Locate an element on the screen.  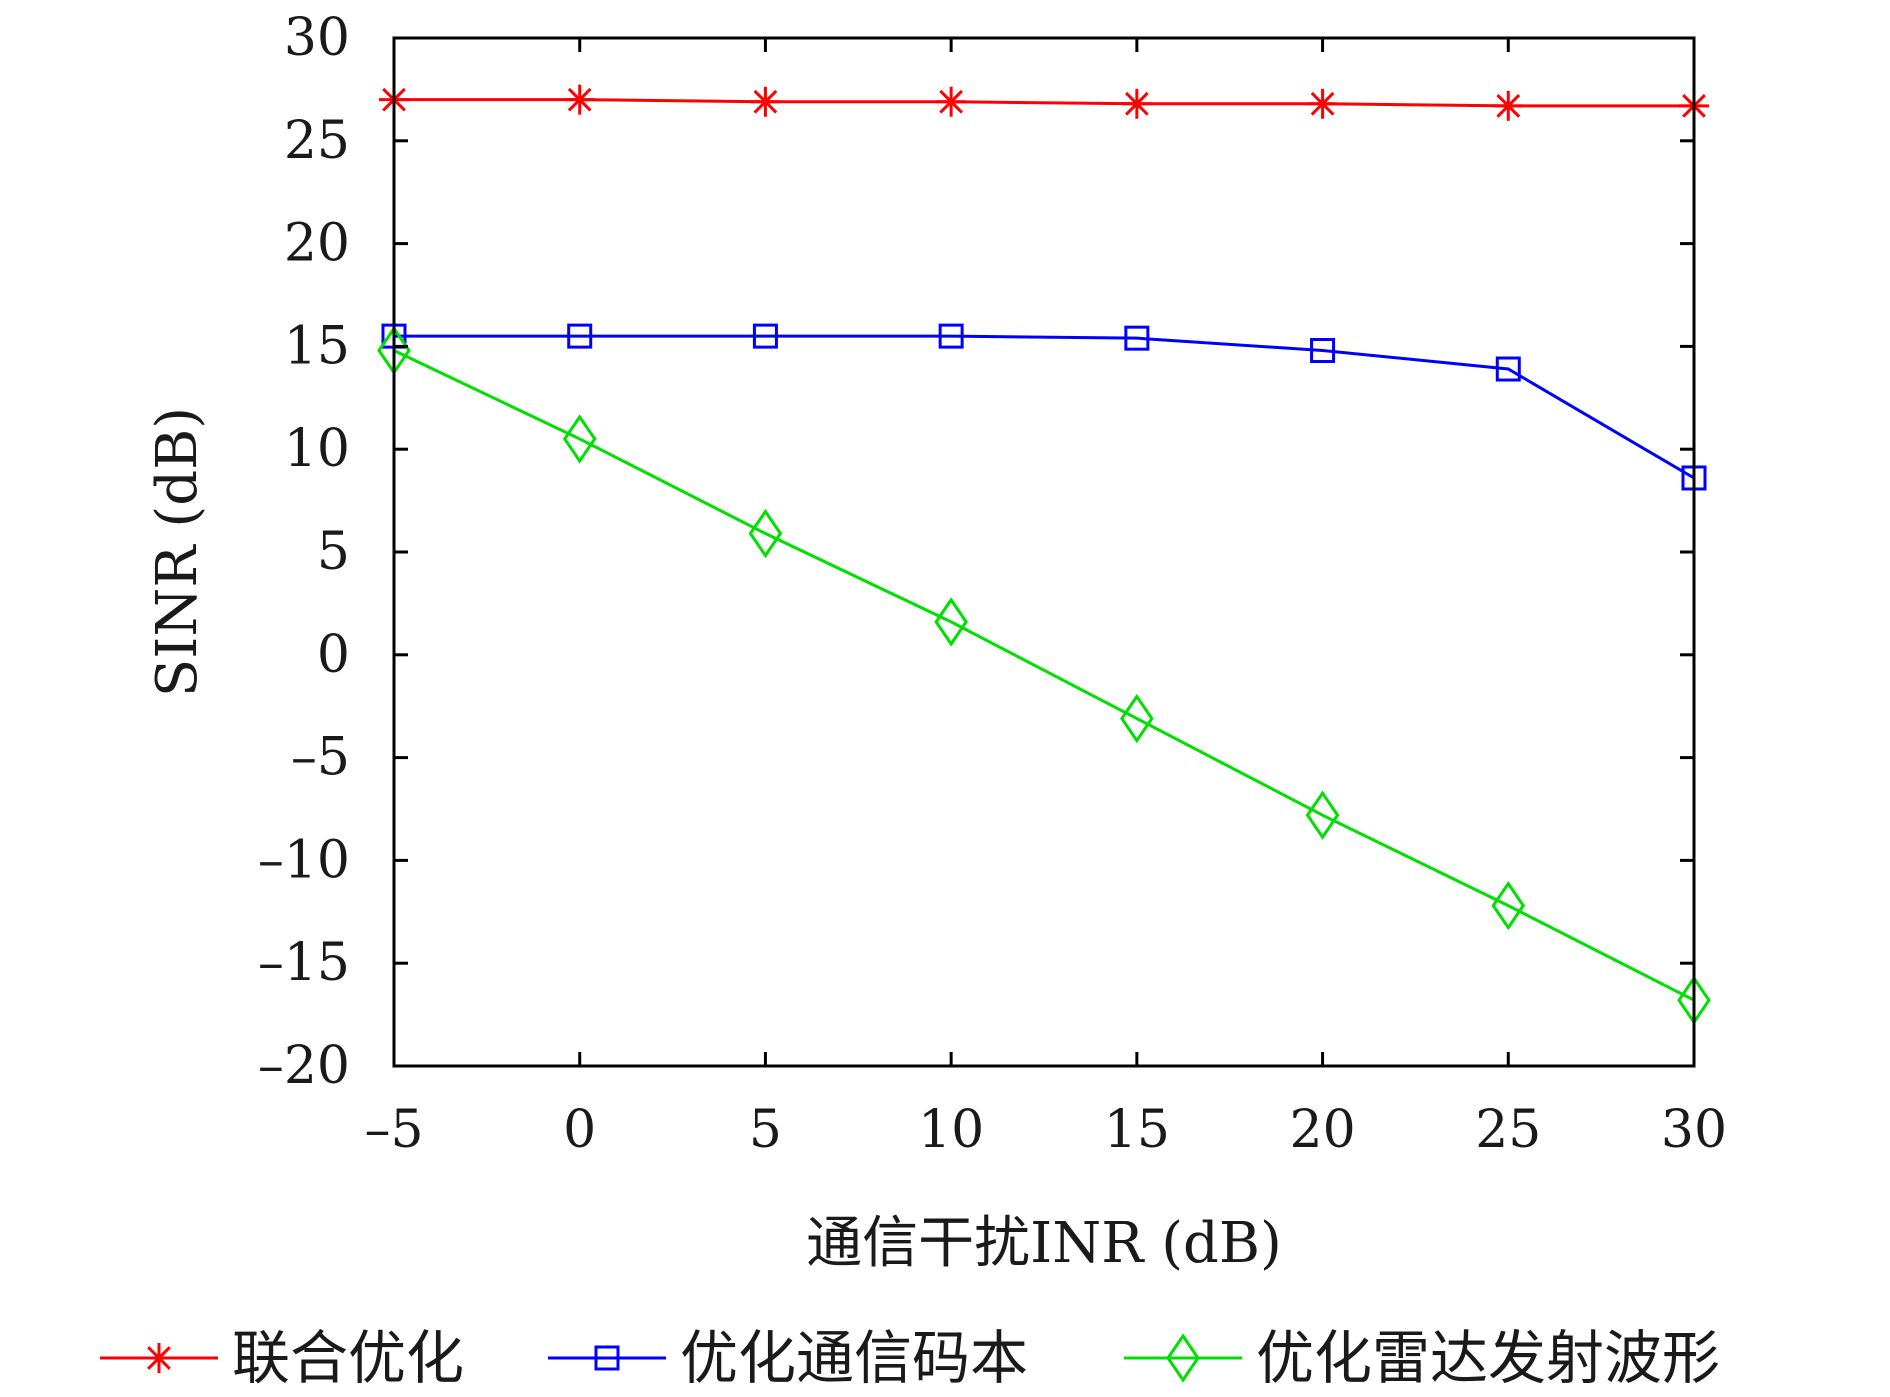
y-tick-label: –20 is located at coordinates (304, 1066).